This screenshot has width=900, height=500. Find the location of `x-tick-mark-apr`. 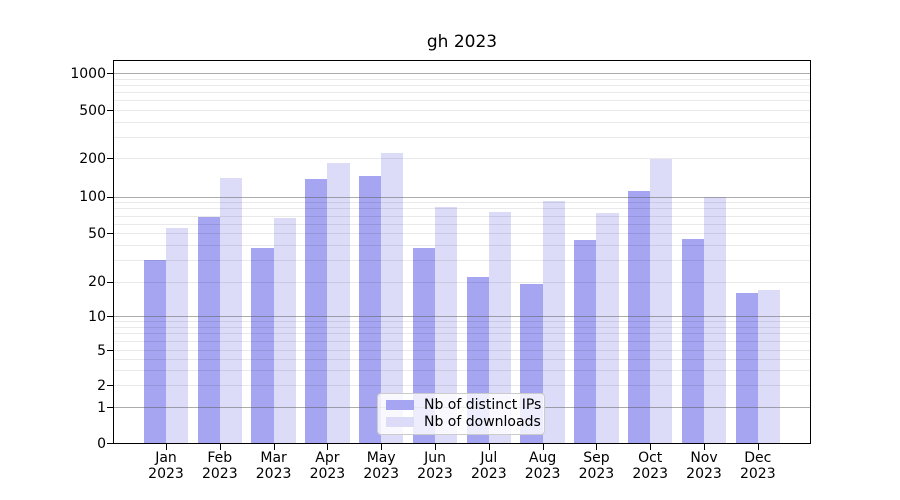

x-tick-mark-apr is located at coordinates (328, 447).